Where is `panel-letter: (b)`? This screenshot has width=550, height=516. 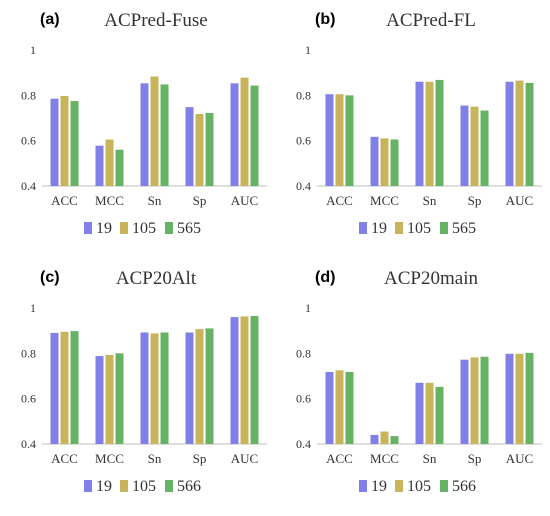 panel-letter: (b) is located at coordinates (325, 19).